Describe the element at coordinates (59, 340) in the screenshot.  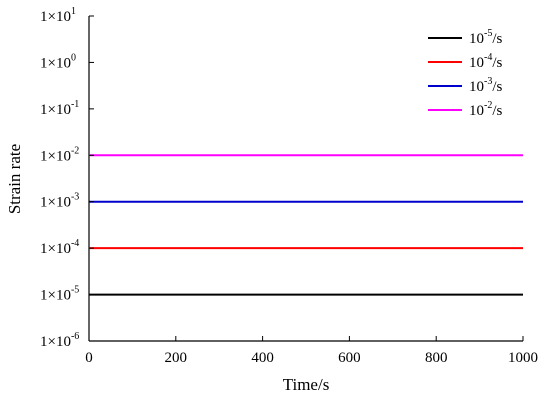
I see `y-tick-label: 1×10⁻⁶` at that location.